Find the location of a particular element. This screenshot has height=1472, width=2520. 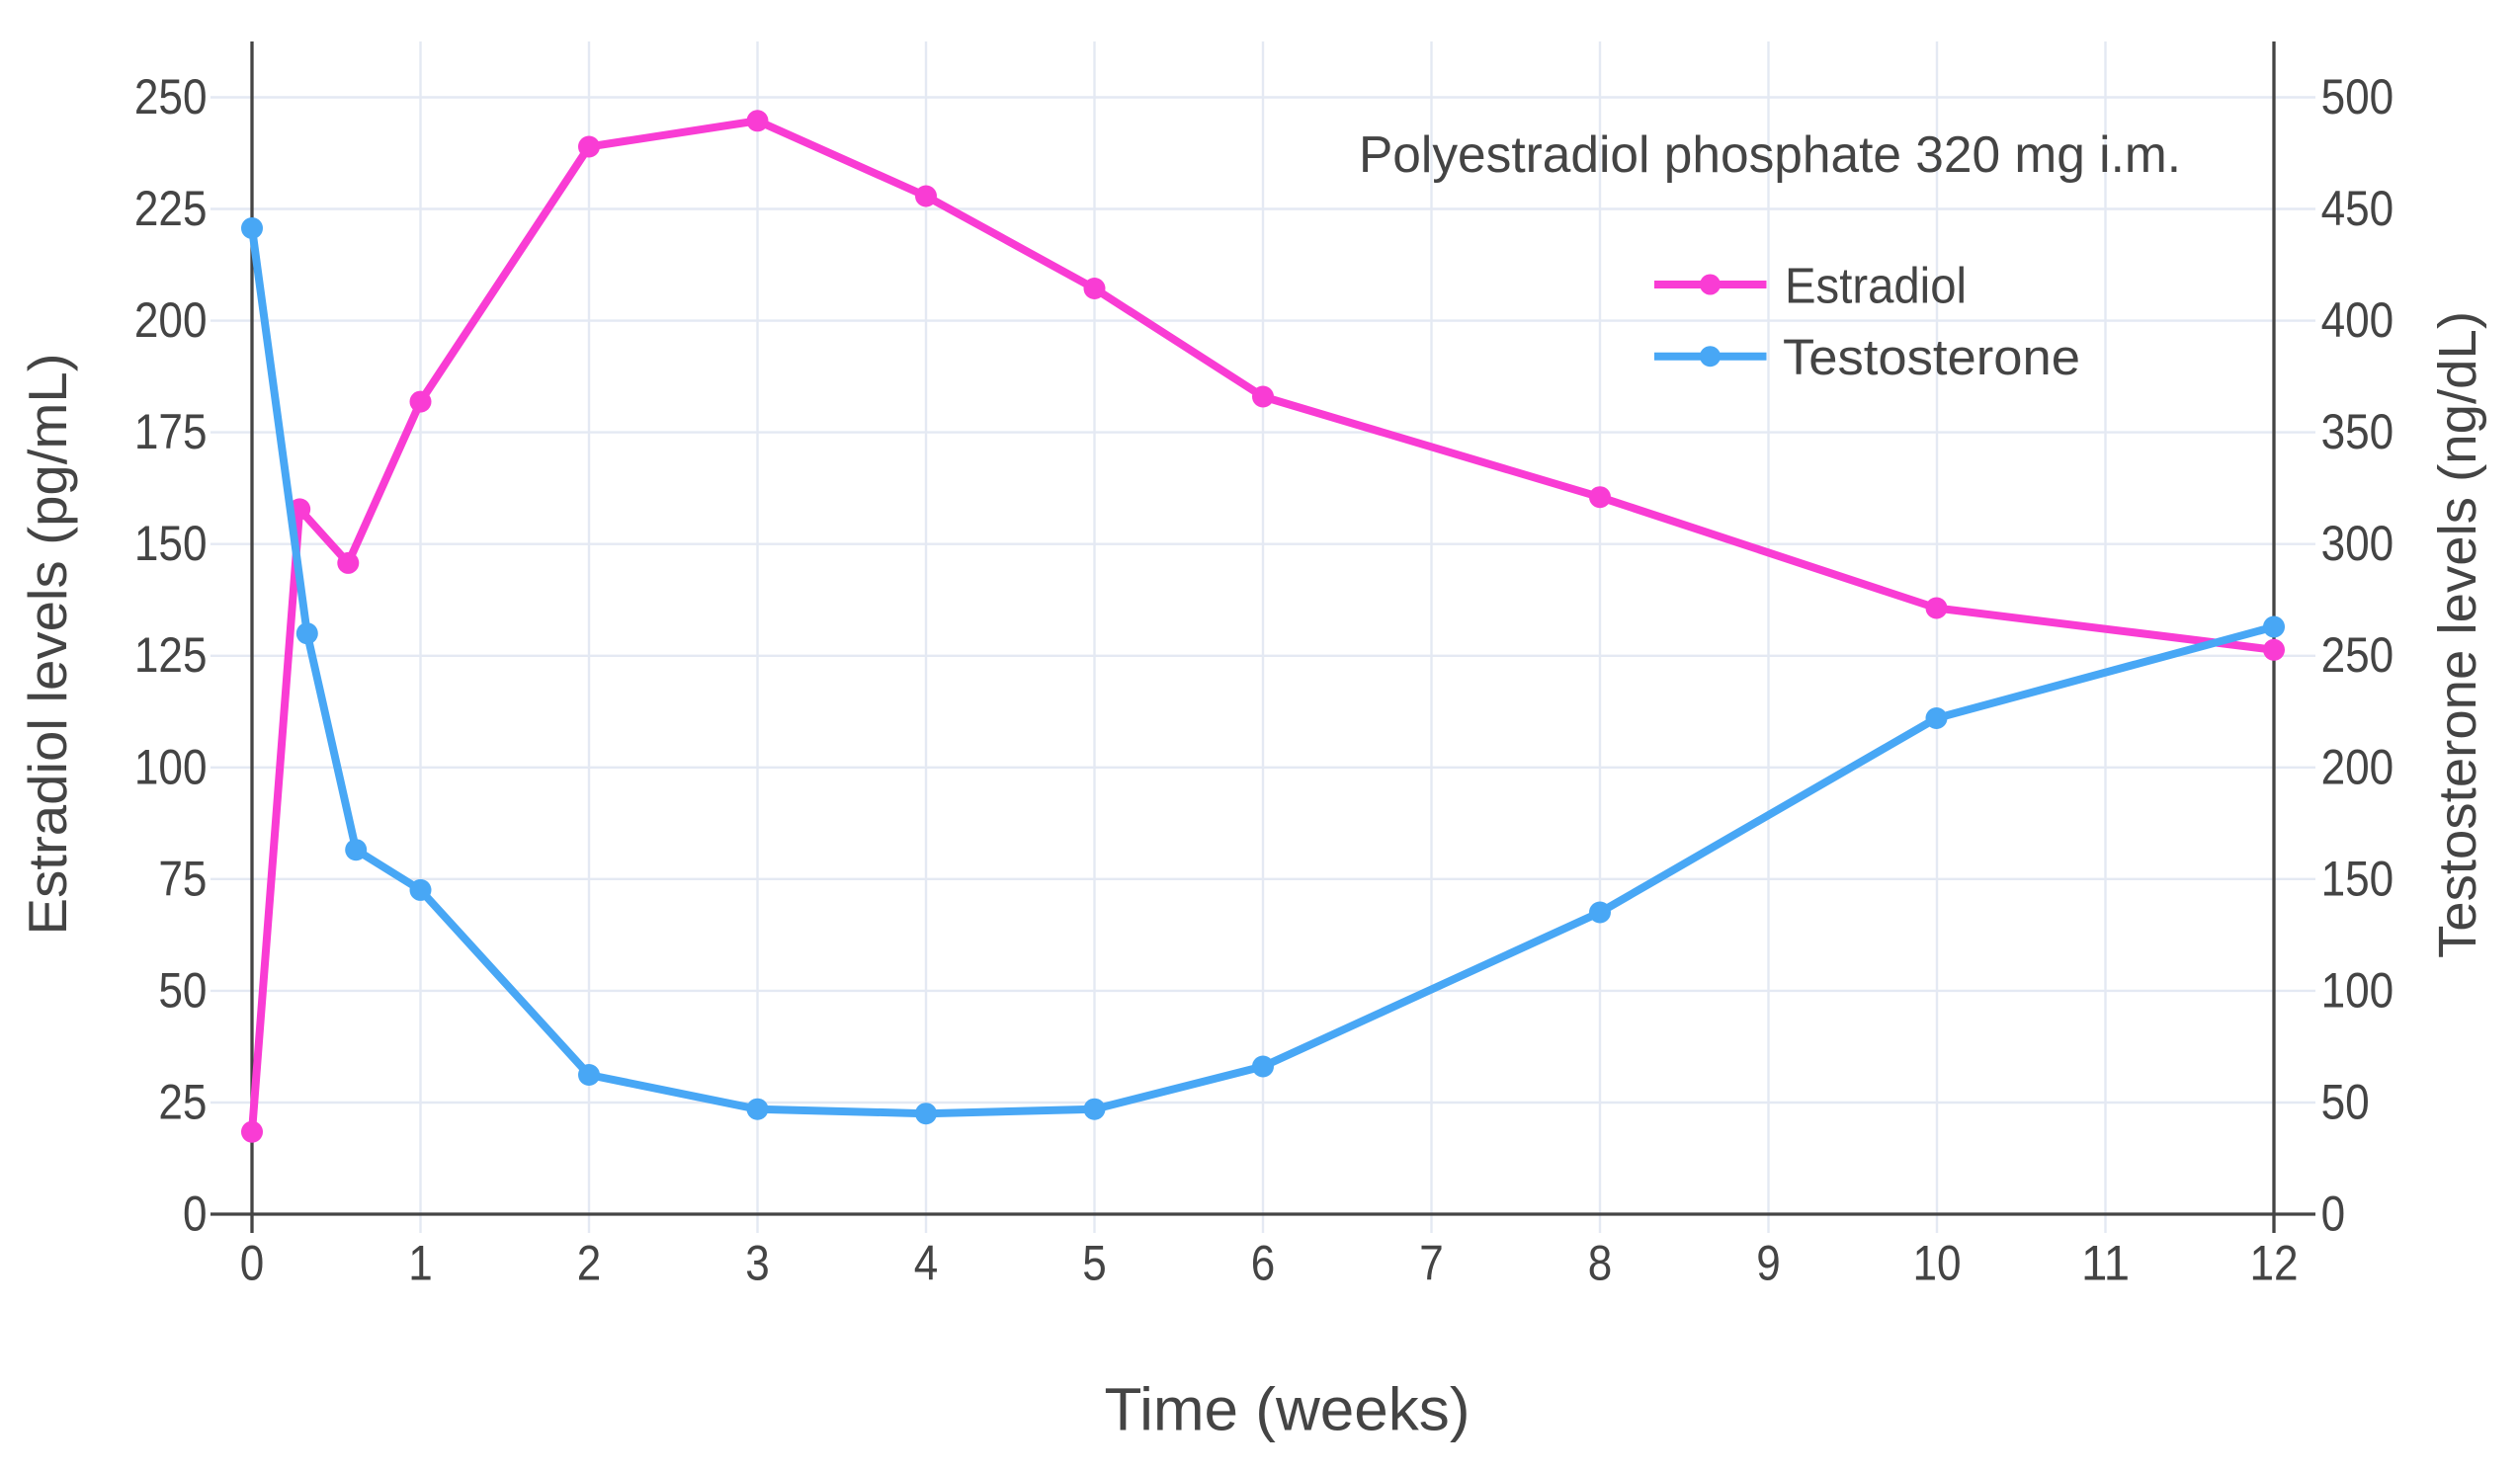

svg-text: 75 is located at coordinates (182, 878).